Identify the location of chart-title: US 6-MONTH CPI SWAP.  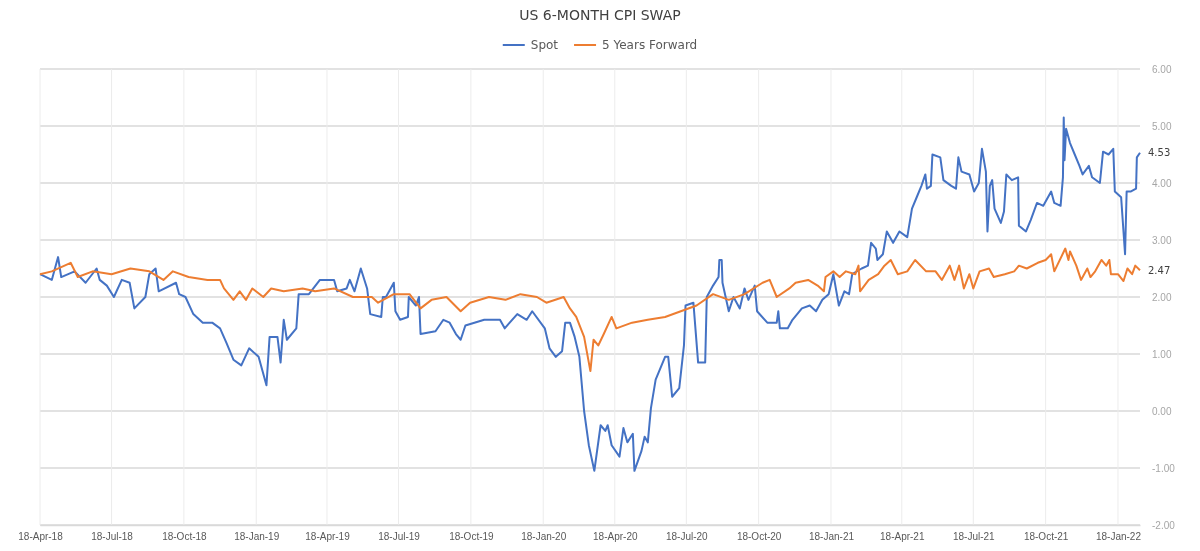
(600, 15).